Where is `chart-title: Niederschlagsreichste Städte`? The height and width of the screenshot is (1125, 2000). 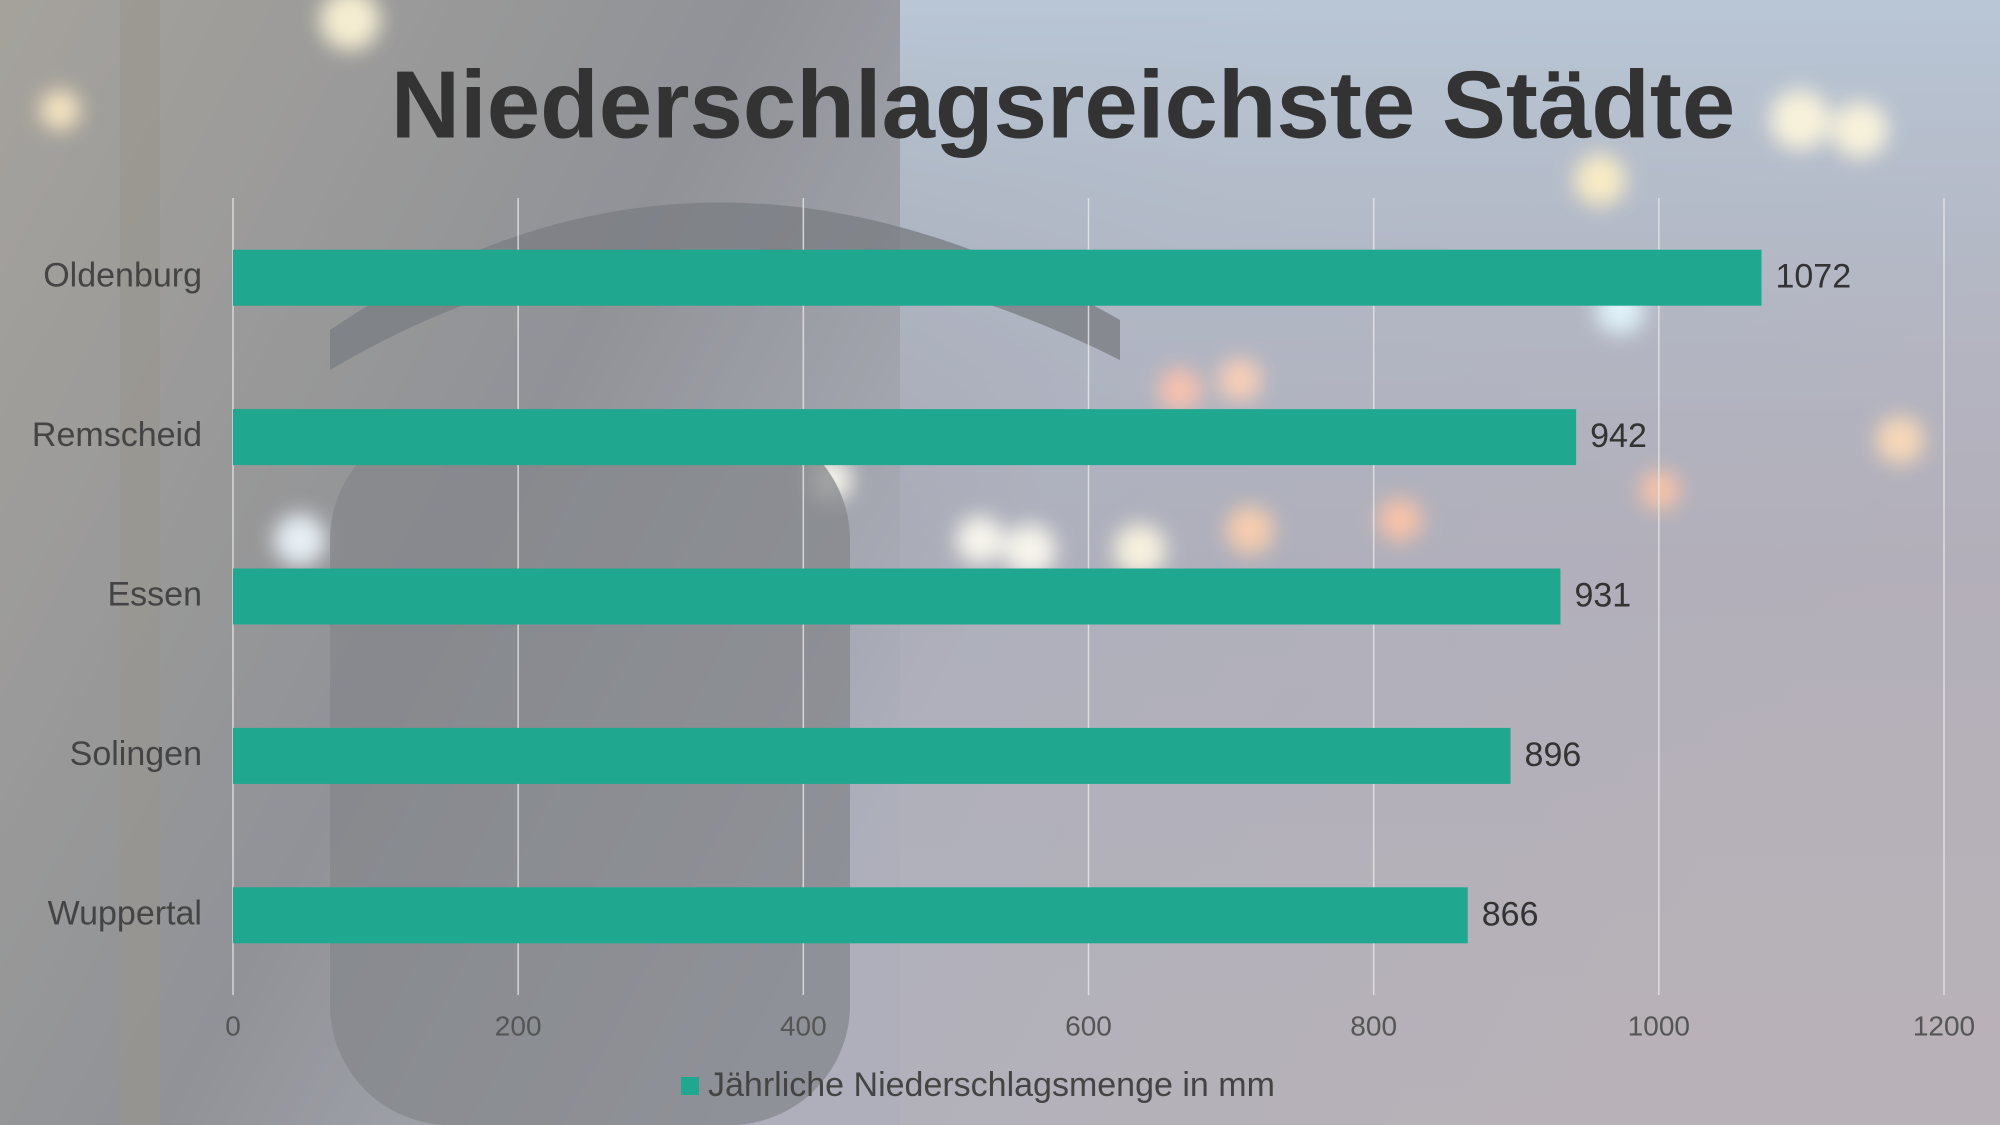
chart-title: Niederschlagsreichste Städte is located at coordinates (1063, 104).